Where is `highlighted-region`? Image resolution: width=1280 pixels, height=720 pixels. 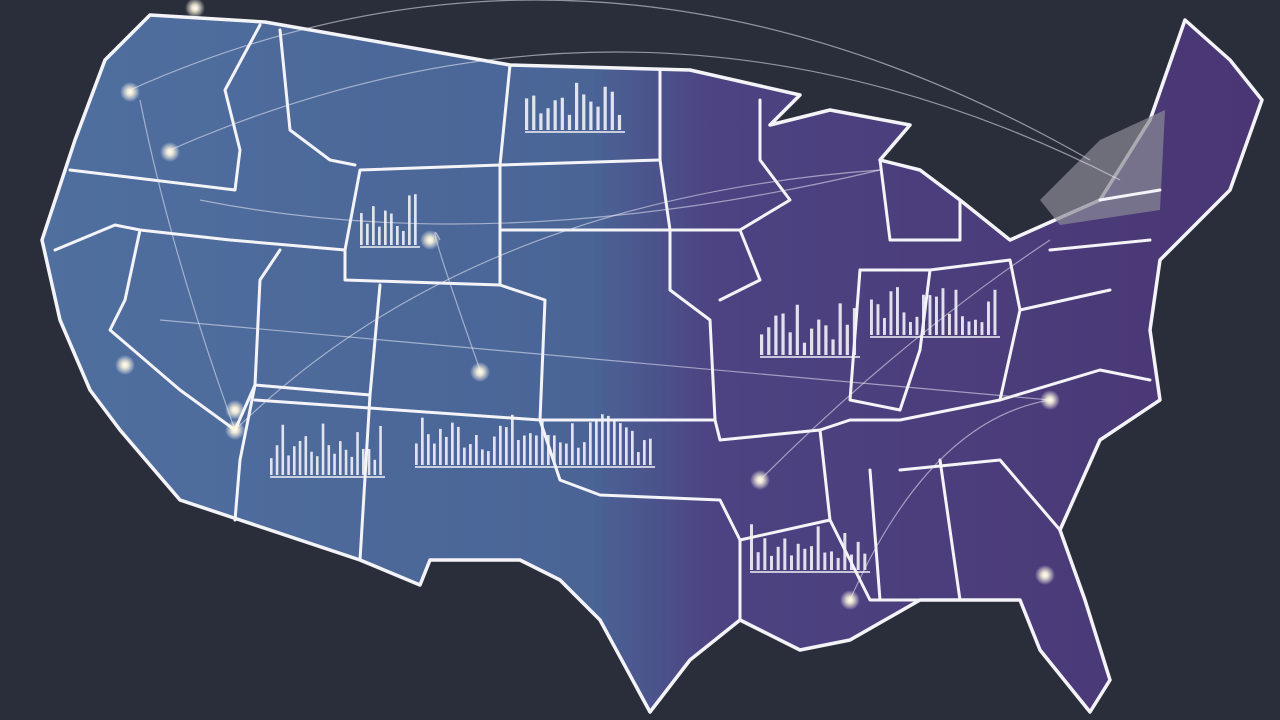
highlighted-region is located at coordinates (1102, 167).